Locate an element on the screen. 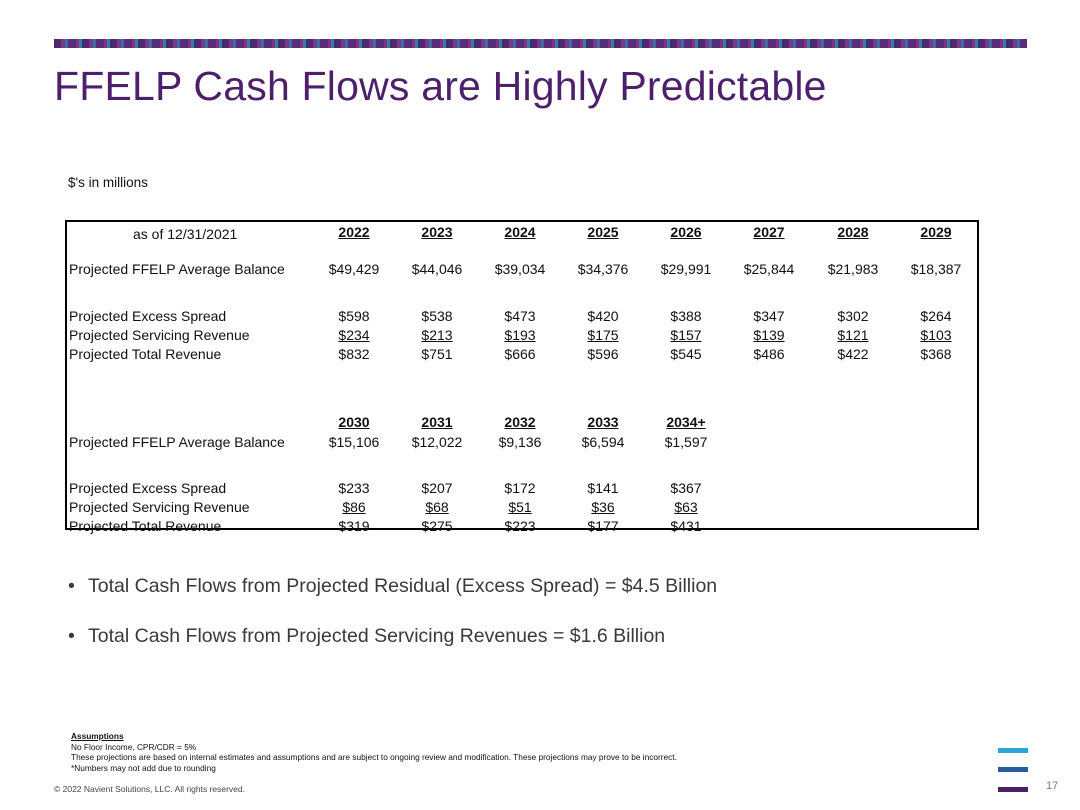 The height and width of the screenshot is (810, 1080). bottom-year-header: 2033 is located at coordinates (603, 422).